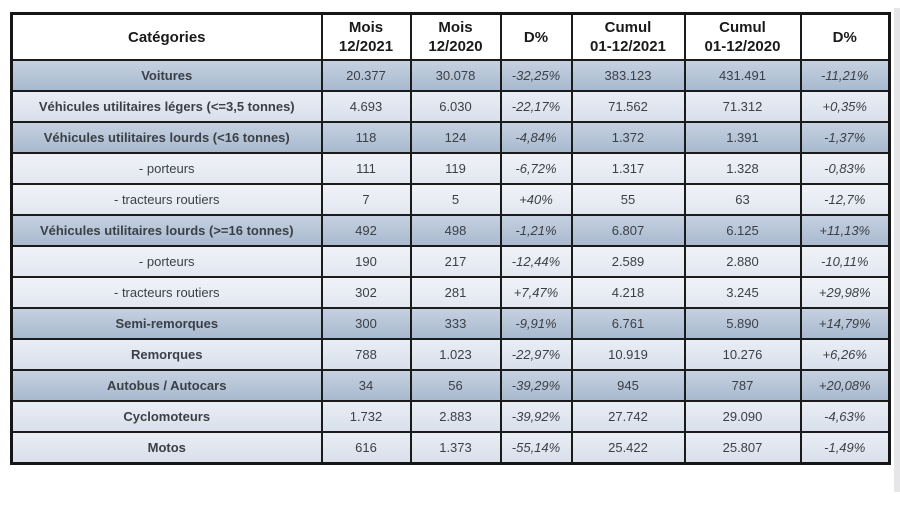 This screenshot has height=506, width=900. What do you see at coordinates (455, 416) in the screenshot?
I see `value-cell: 2.883` at bounding box center [455, 416].